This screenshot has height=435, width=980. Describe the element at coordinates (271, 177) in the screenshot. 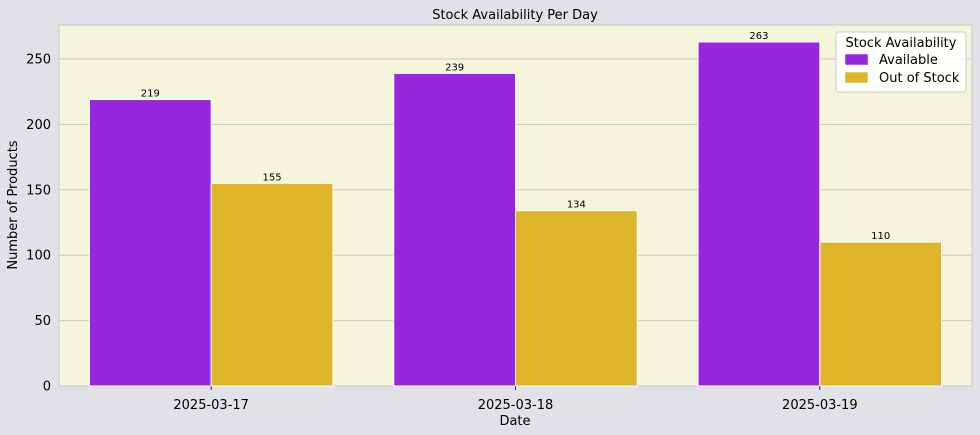

I see `data-label: 155` at that location.